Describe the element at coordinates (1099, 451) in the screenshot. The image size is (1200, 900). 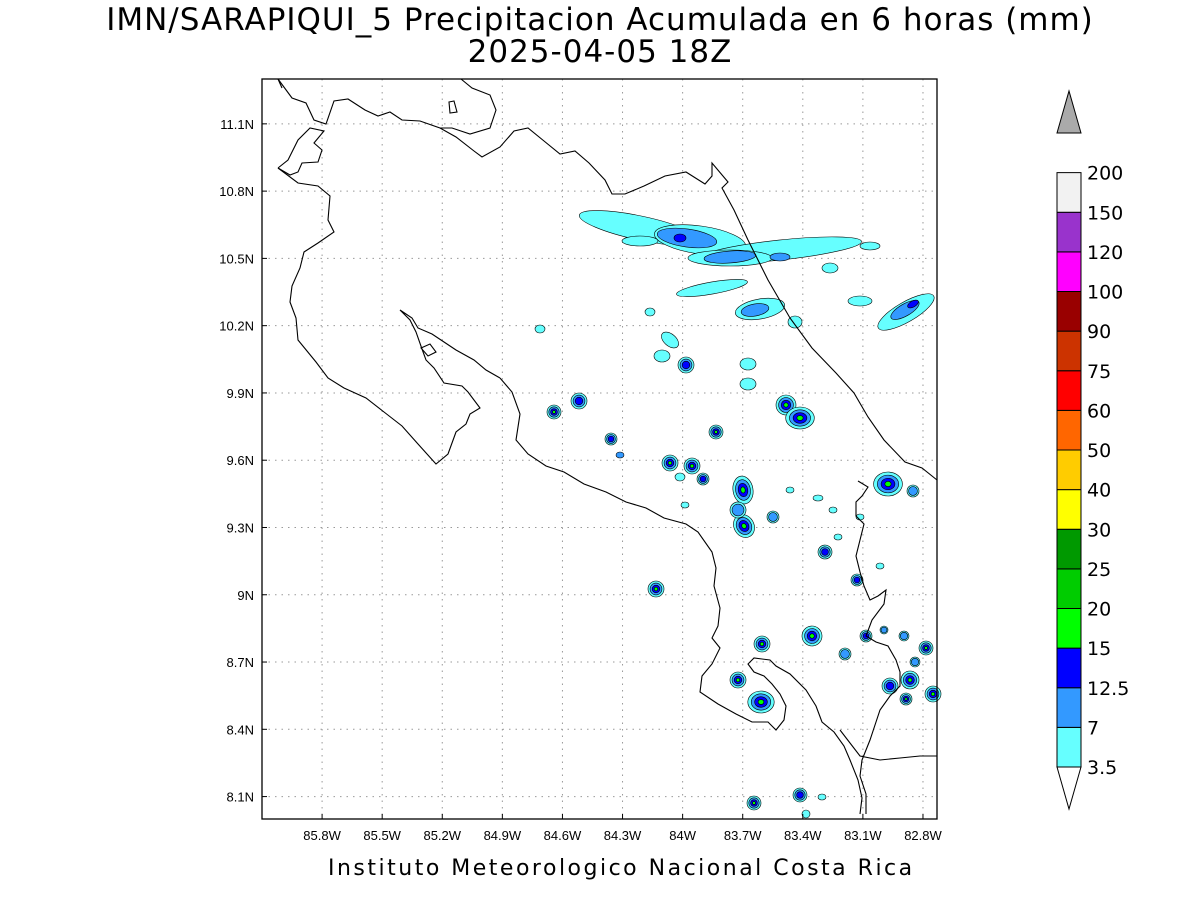
I see `colorbar-label: 50` at that location.